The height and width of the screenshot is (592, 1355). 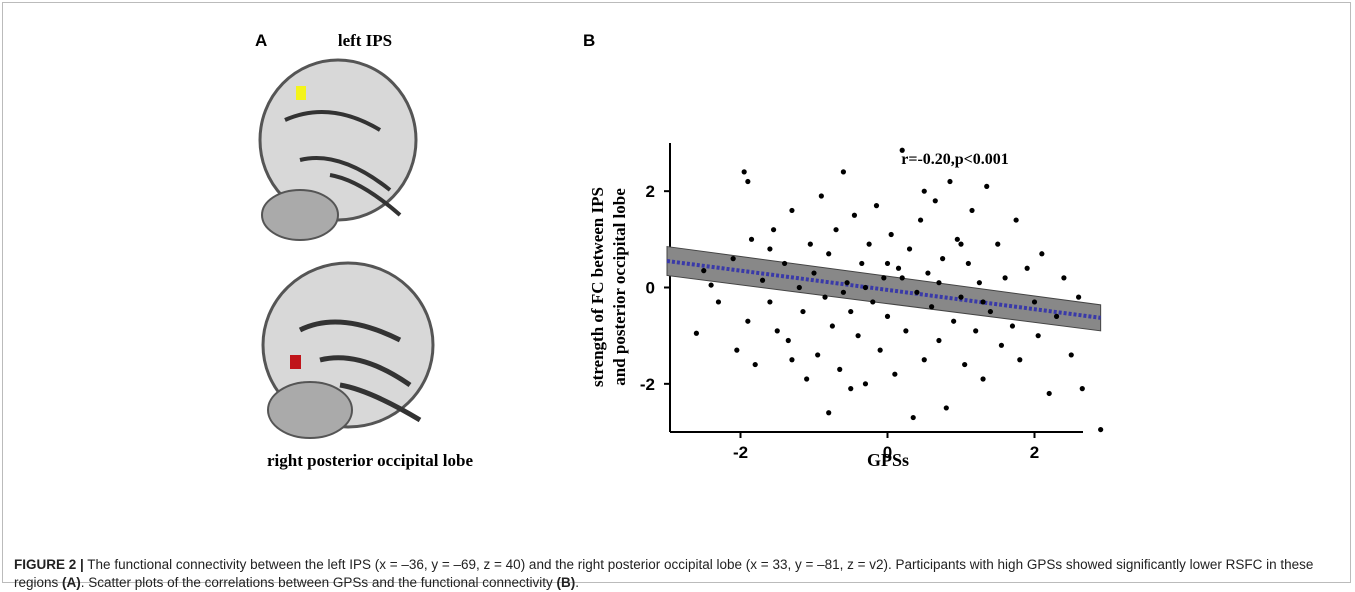 I want to click on brain-top, so click(x=338, y=149).